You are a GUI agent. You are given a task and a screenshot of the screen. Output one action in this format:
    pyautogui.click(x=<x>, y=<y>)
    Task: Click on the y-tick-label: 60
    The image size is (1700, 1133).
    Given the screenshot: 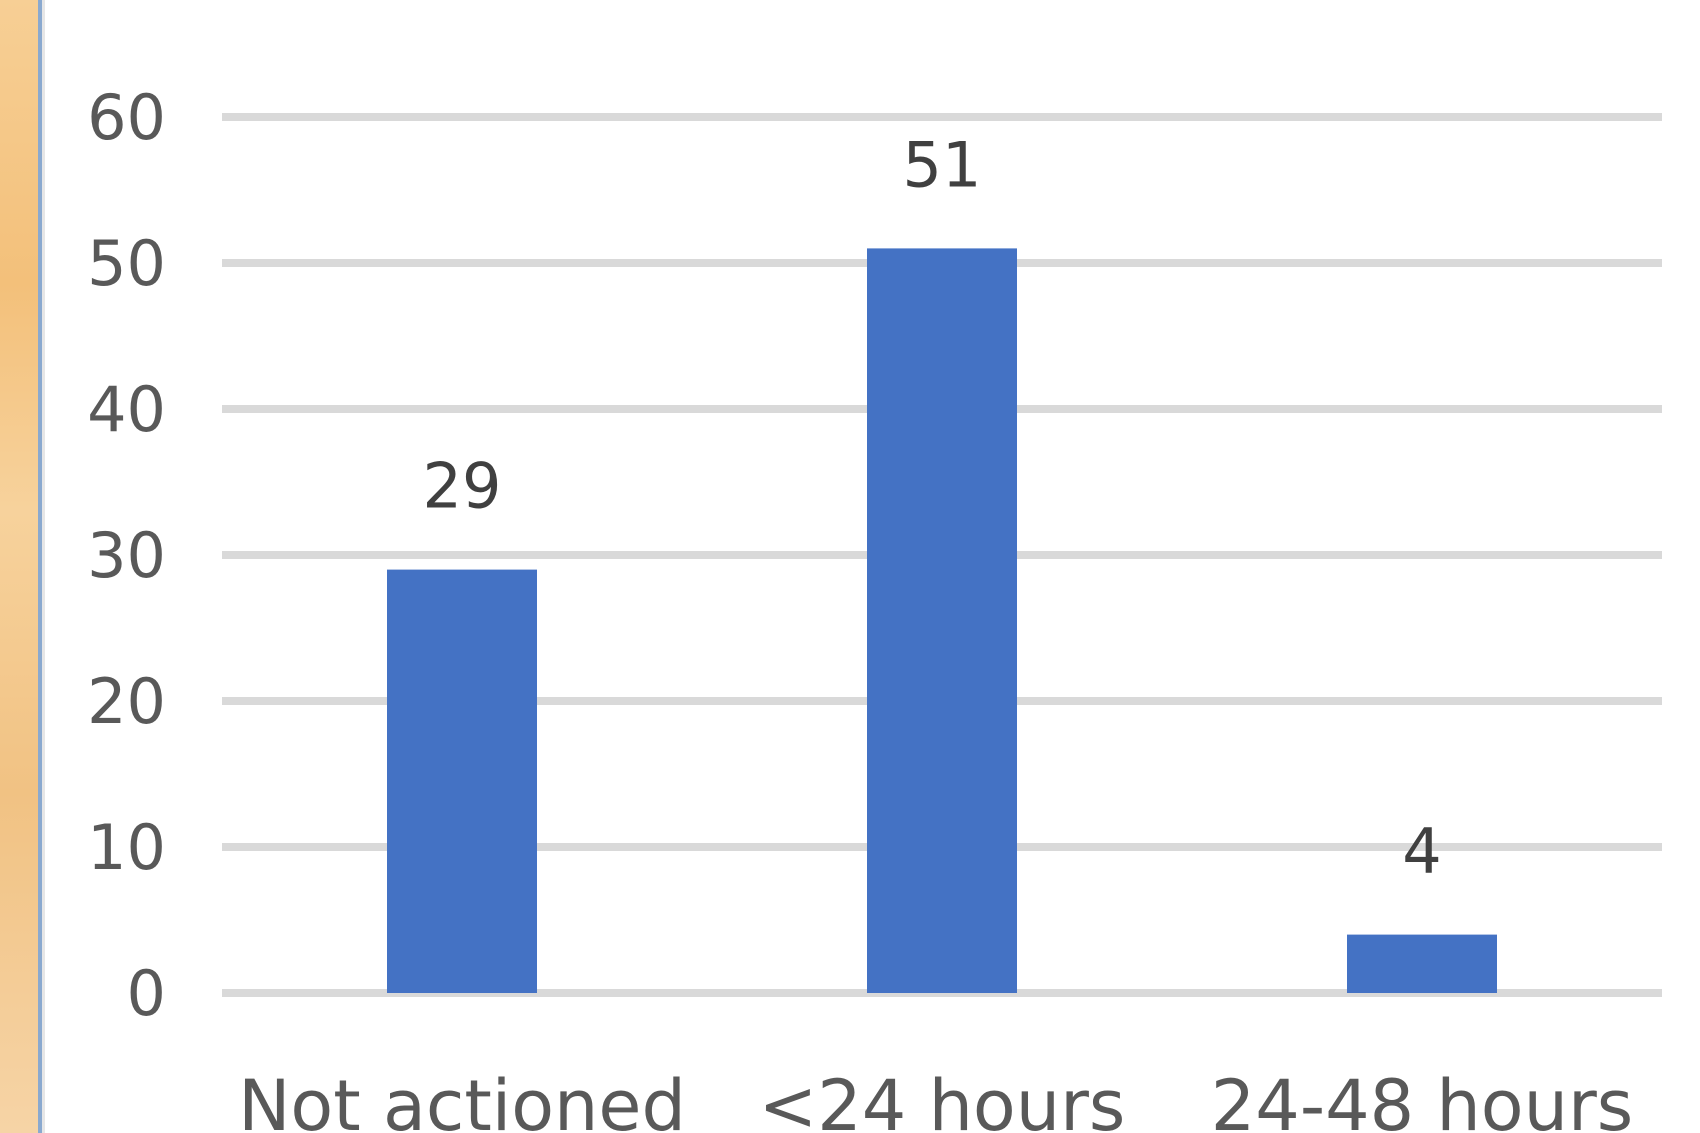 What is the action you would take?
    pyautogui.click(x=126, y=117)
    